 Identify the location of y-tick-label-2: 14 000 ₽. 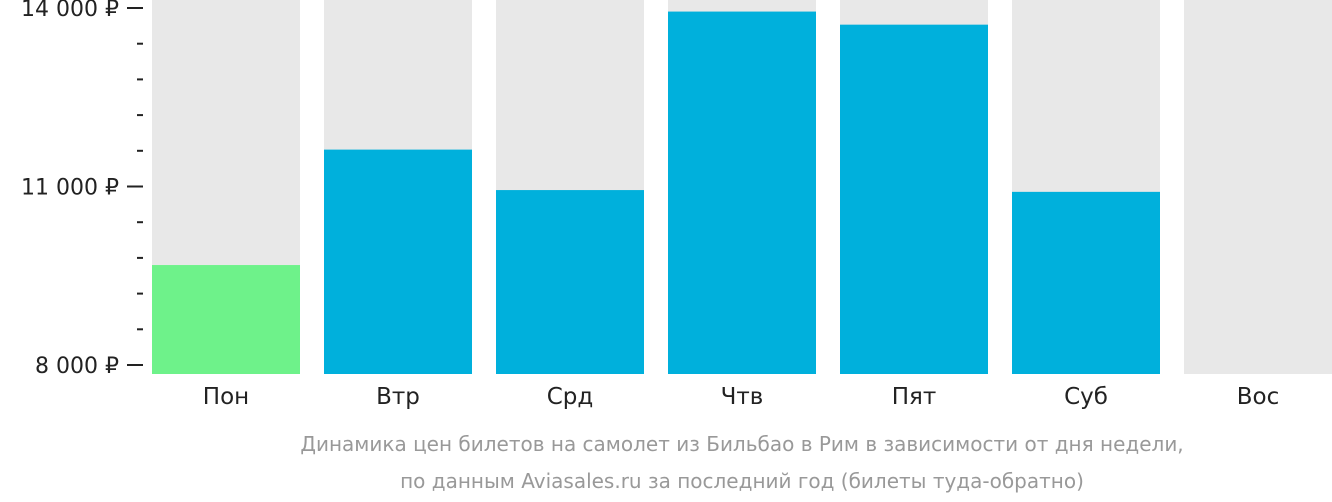
(70, 11).